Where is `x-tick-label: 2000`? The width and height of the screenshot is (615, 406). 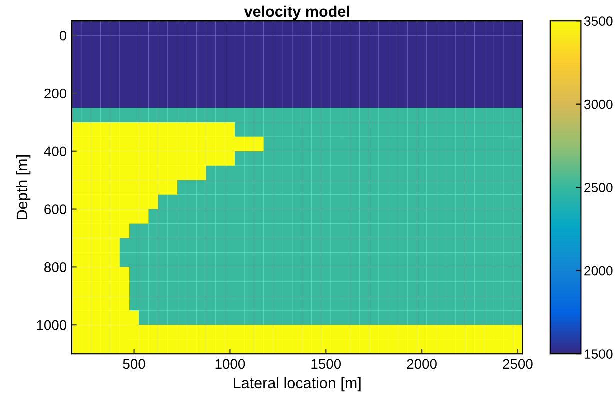 x-tick-label: 2000 is located at coordinates (422, 364).